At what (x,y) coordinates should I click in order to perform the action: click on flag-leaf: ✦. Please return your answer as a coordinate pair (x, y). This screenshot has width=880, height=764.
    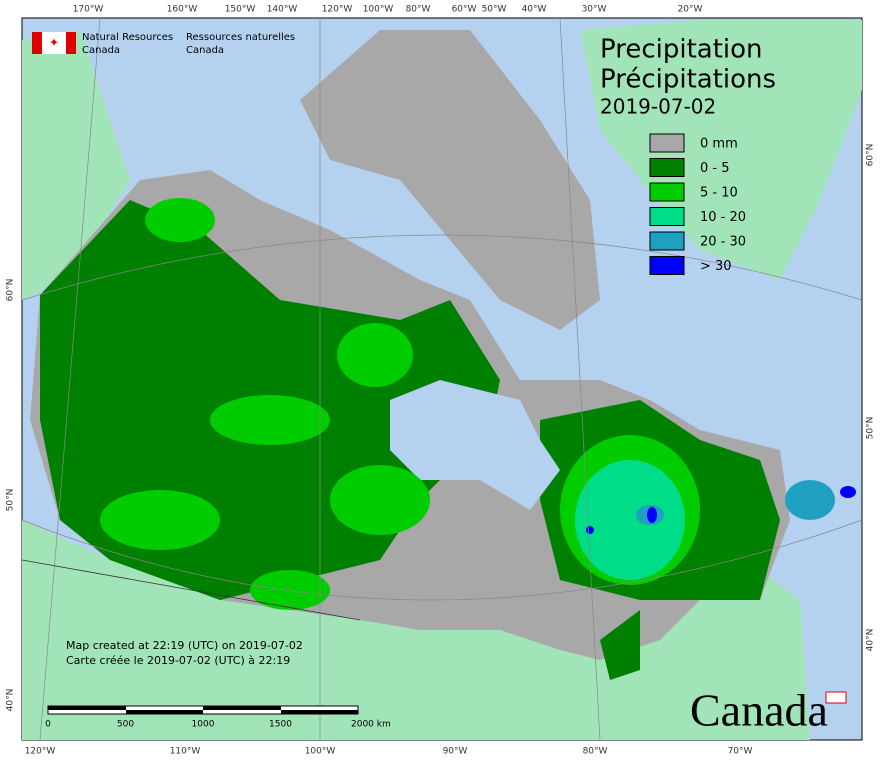
    Looking at the image, I should click on (54, 43).